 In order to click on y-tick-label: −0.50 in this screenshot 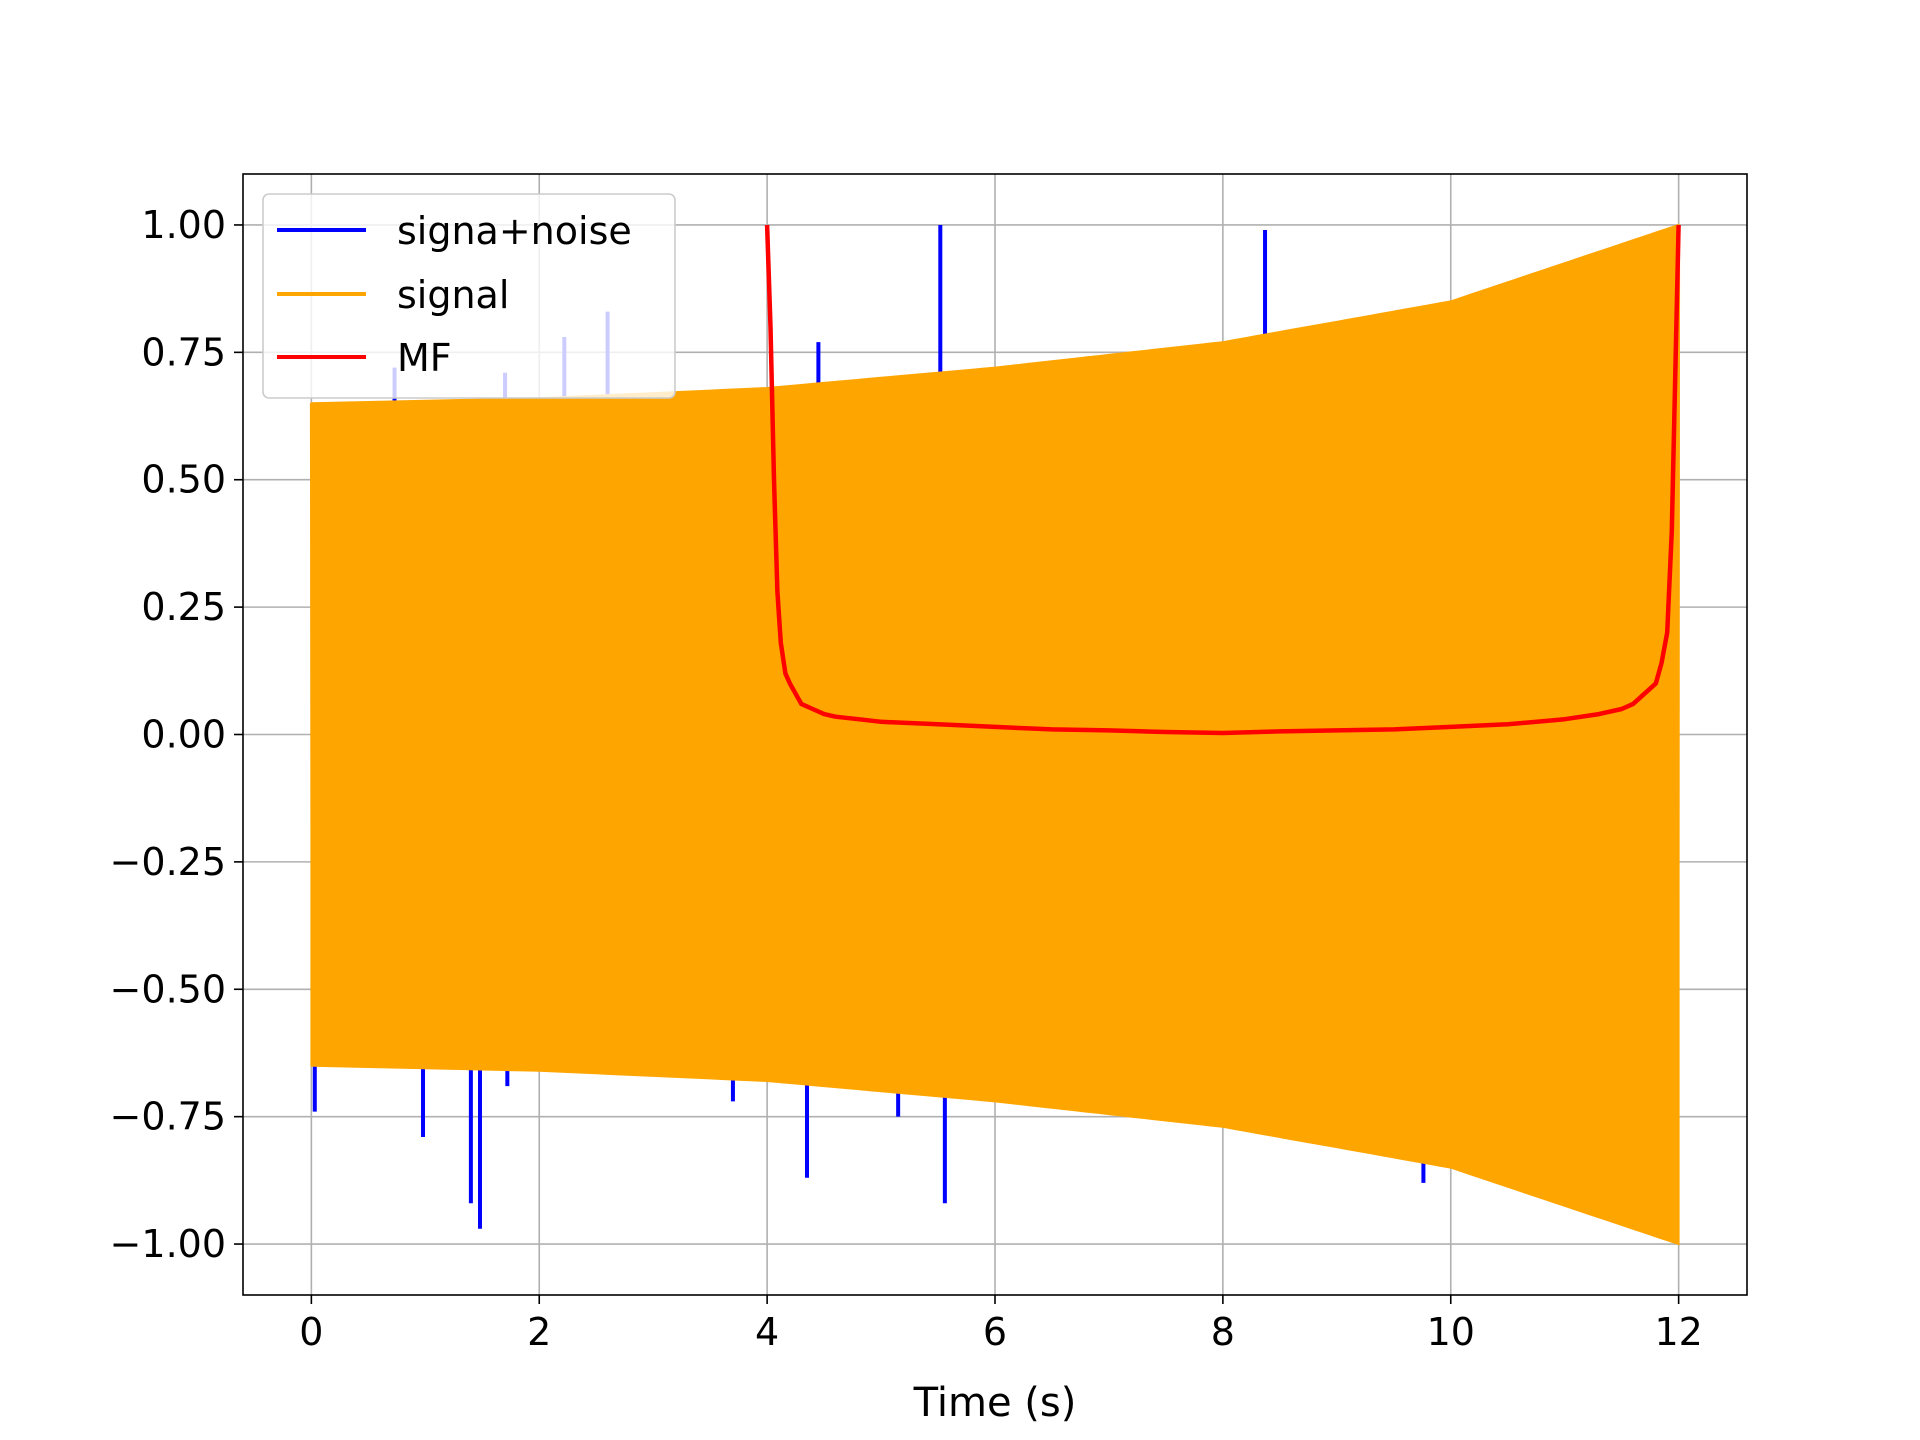, I will do `click(168, 989)`.